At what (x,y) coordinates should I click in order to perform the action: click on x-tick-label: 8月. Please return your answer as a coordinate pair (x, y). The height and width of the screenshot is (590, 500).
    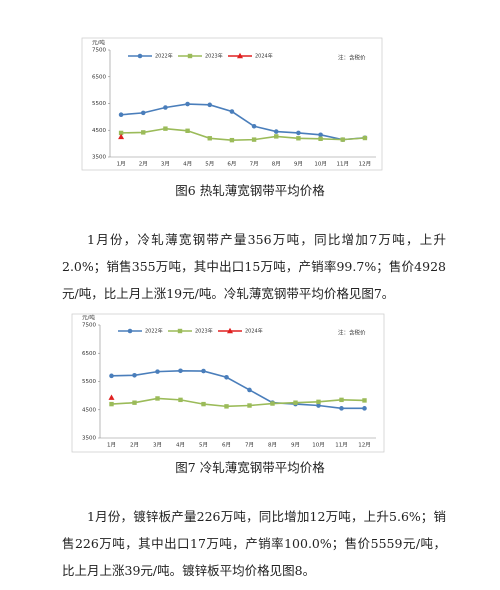
    Looking at the image, I should click on (276, 164).